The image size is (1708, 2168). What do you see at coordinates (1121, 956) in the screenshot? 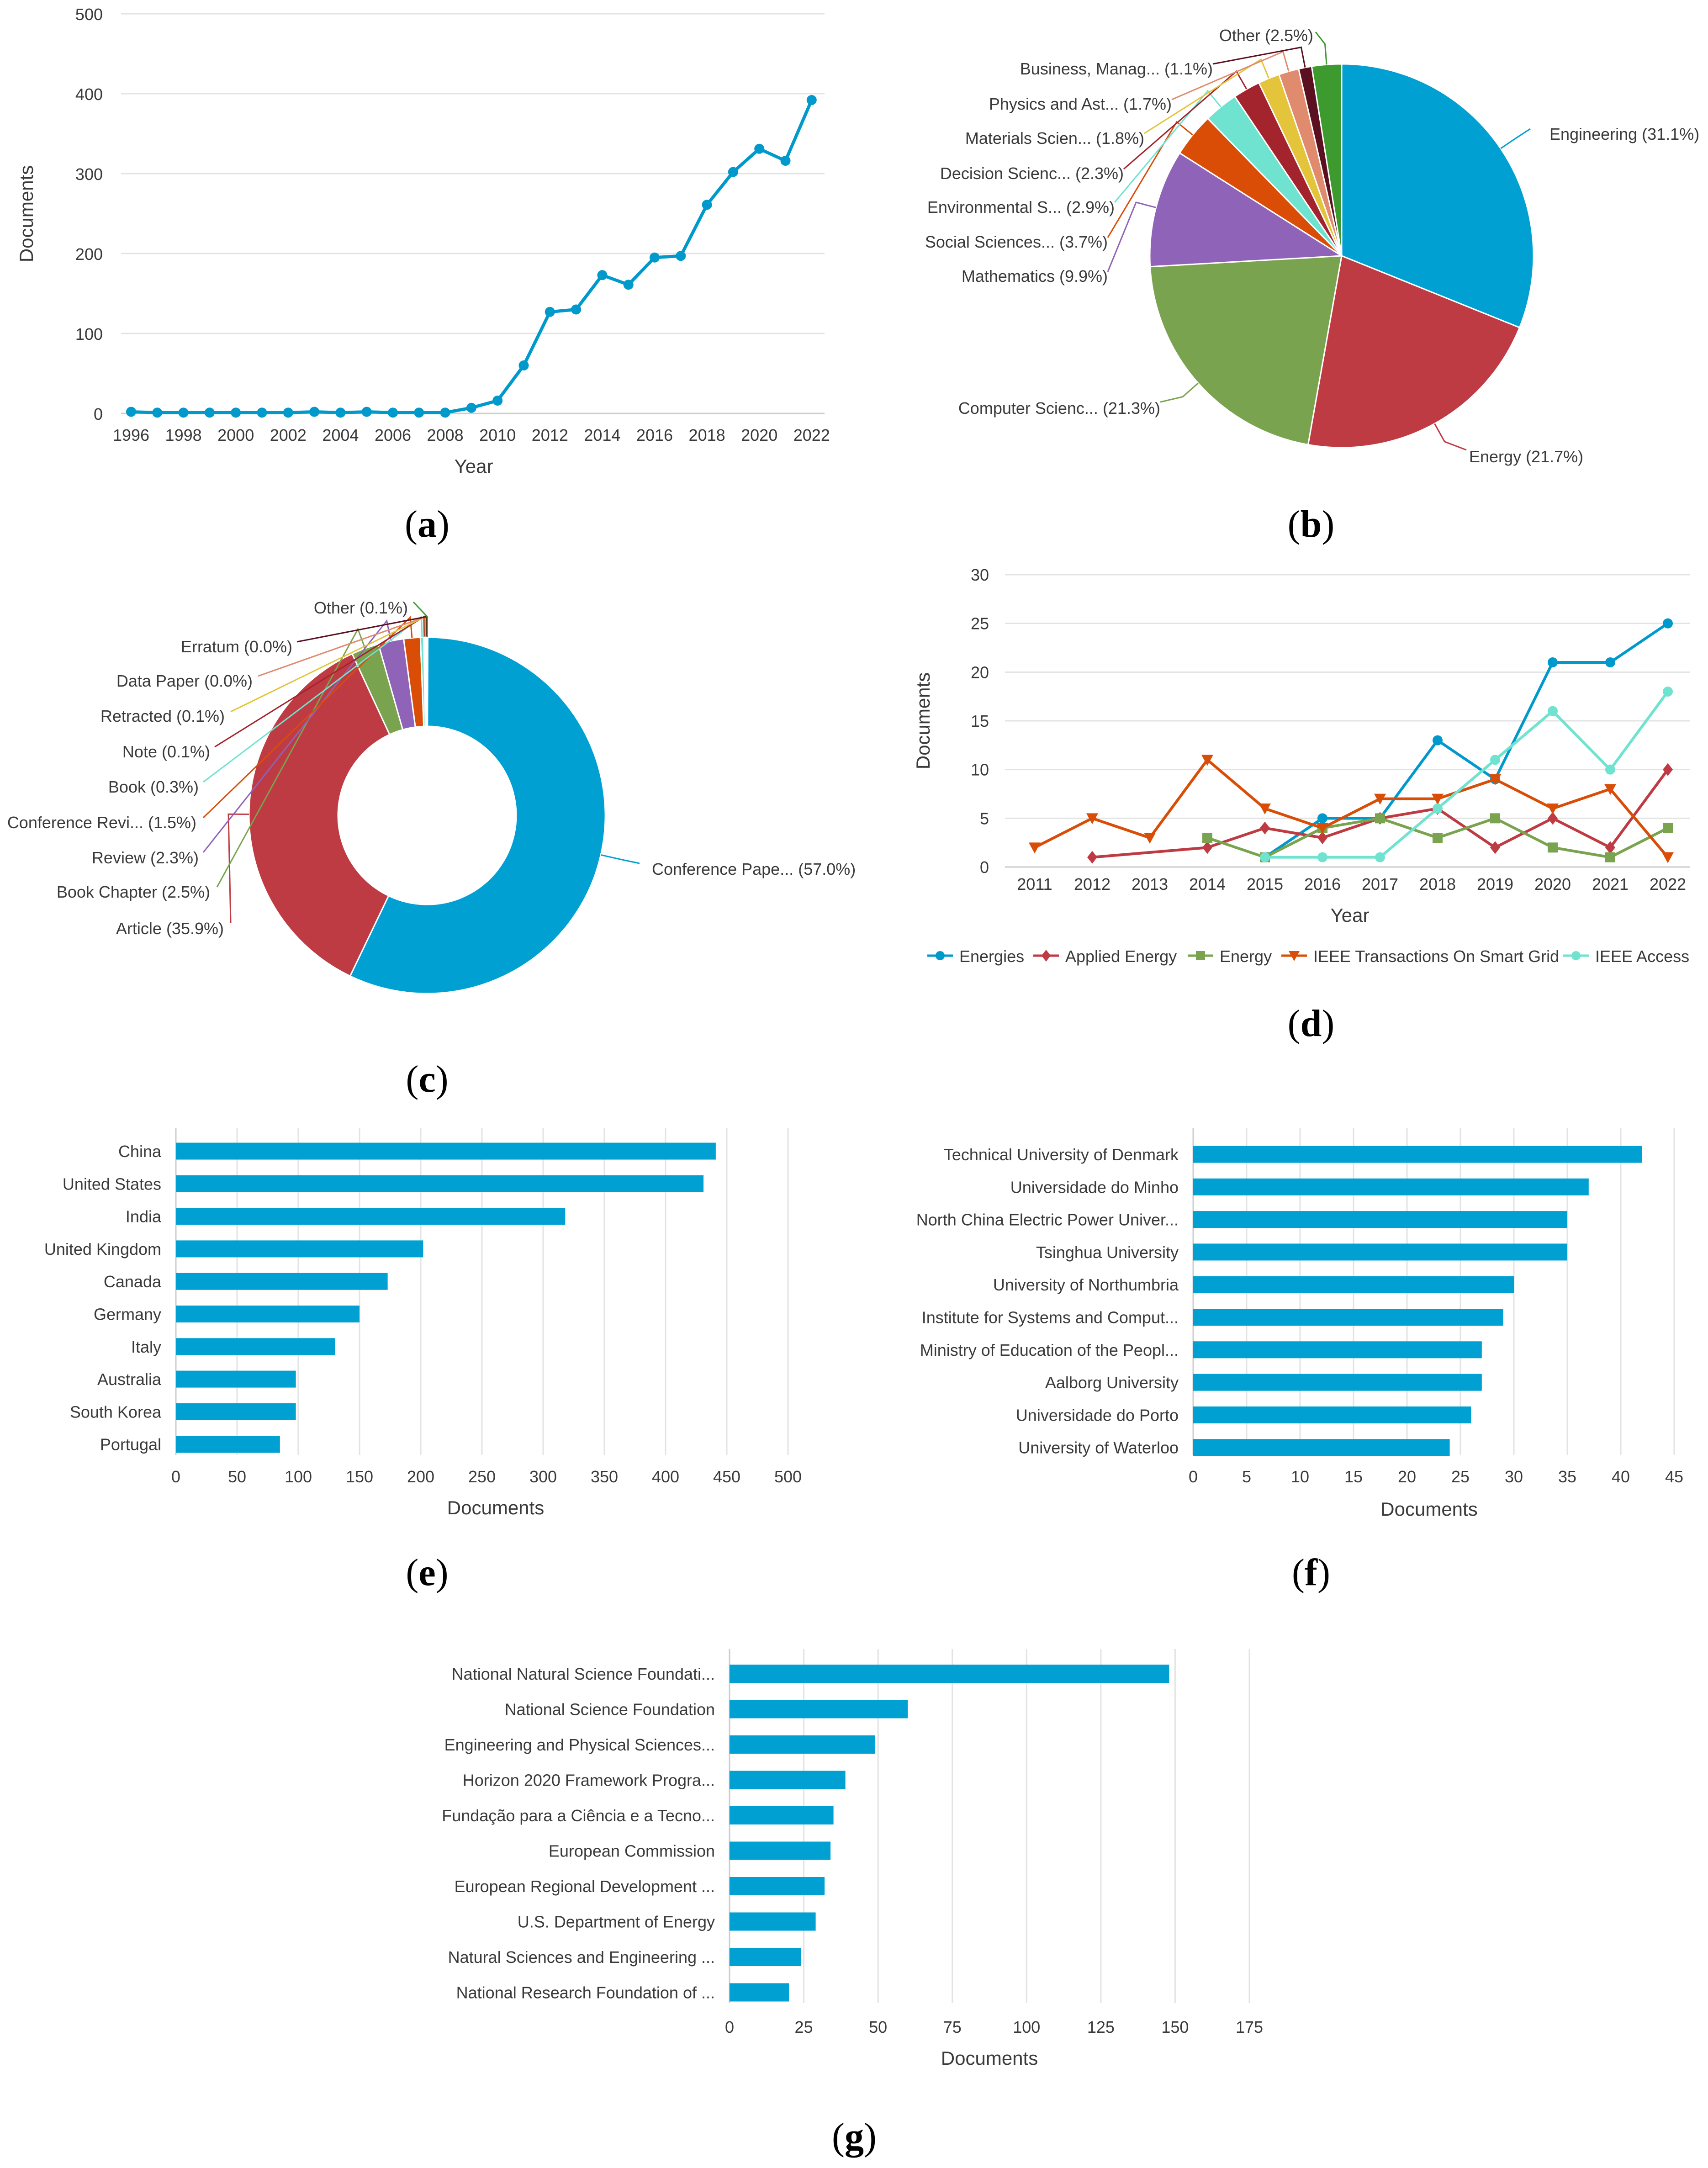
I see `legend-label: Applied Energy` at bounding box center [1121, 956].